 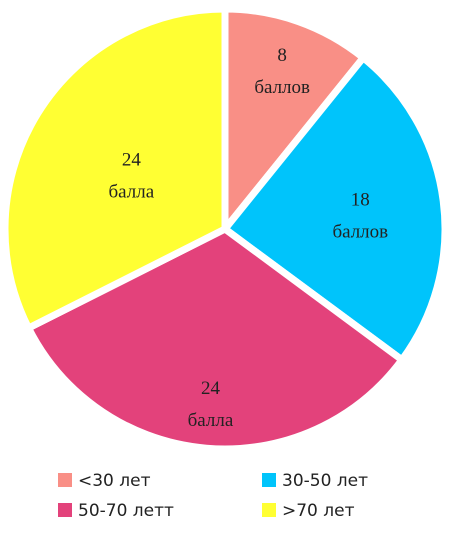 I want to click on legend-label: 50-70 летт, so click(x=126, y=511).